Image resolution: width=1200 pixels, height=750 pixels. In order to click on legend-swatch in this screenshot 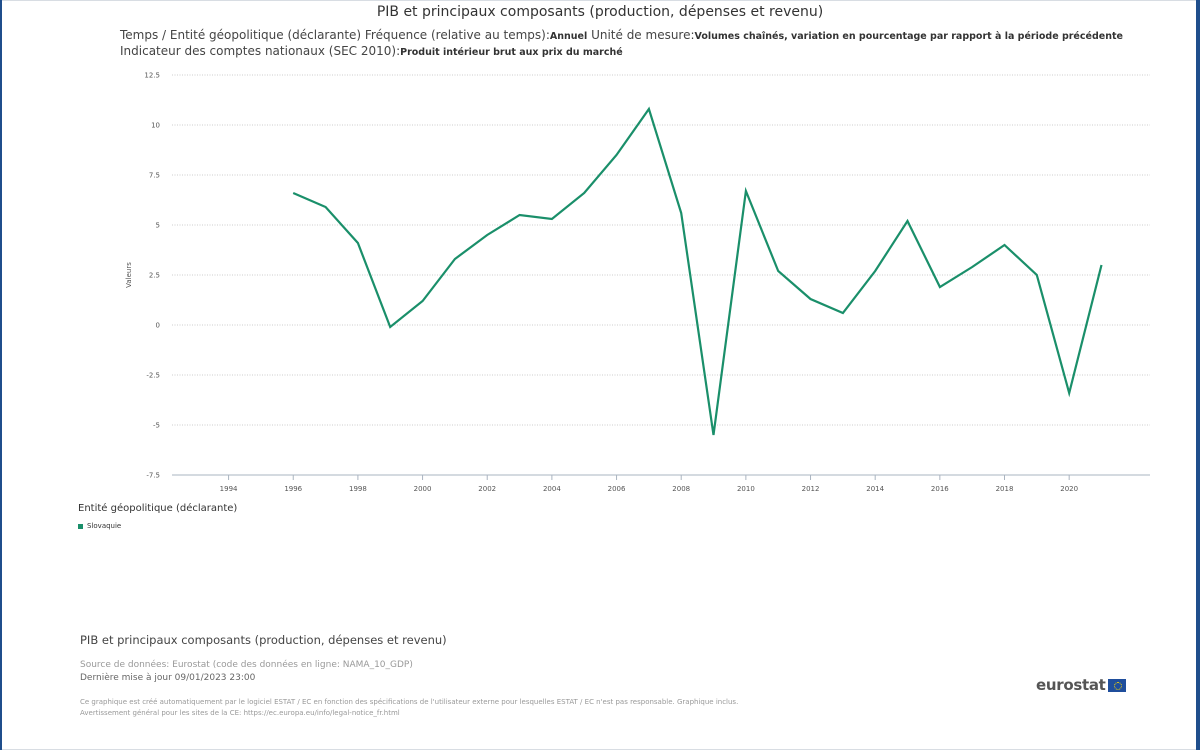, I will do `click(80, 526)`.